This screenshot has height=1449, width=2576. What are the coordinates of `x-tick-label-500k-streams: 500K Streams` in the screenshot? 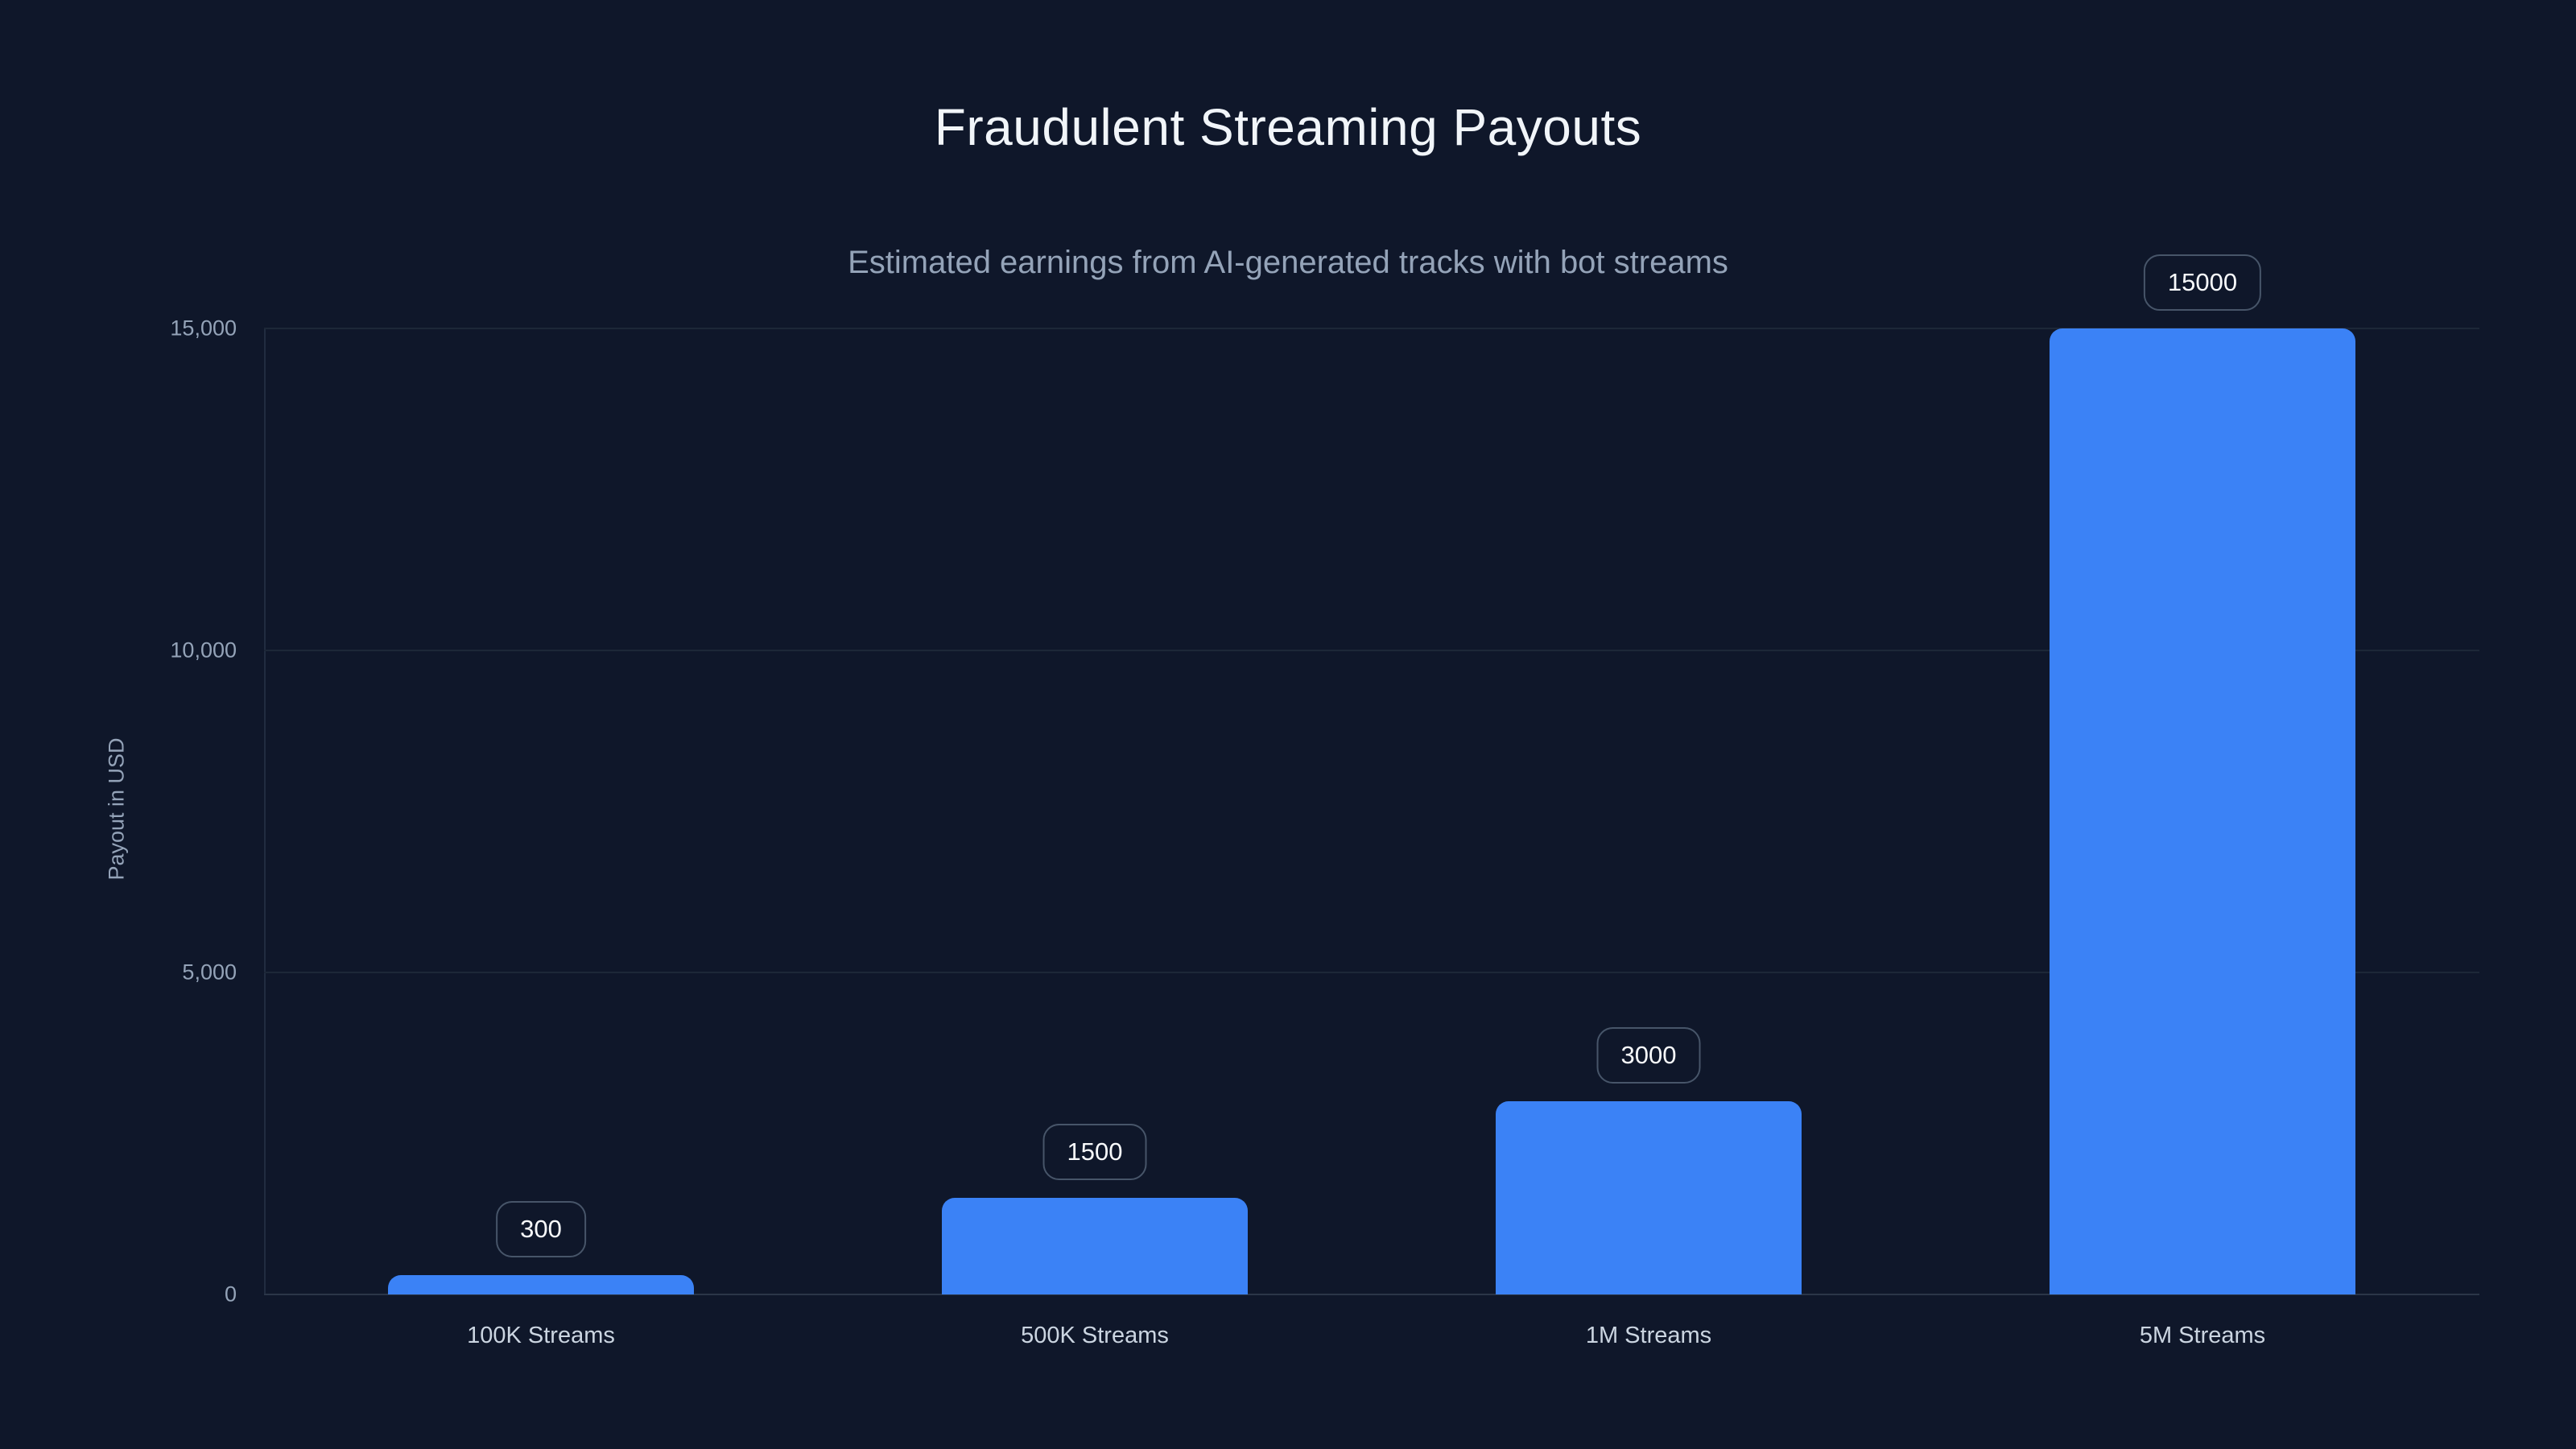 It's located at (1095, 1335).